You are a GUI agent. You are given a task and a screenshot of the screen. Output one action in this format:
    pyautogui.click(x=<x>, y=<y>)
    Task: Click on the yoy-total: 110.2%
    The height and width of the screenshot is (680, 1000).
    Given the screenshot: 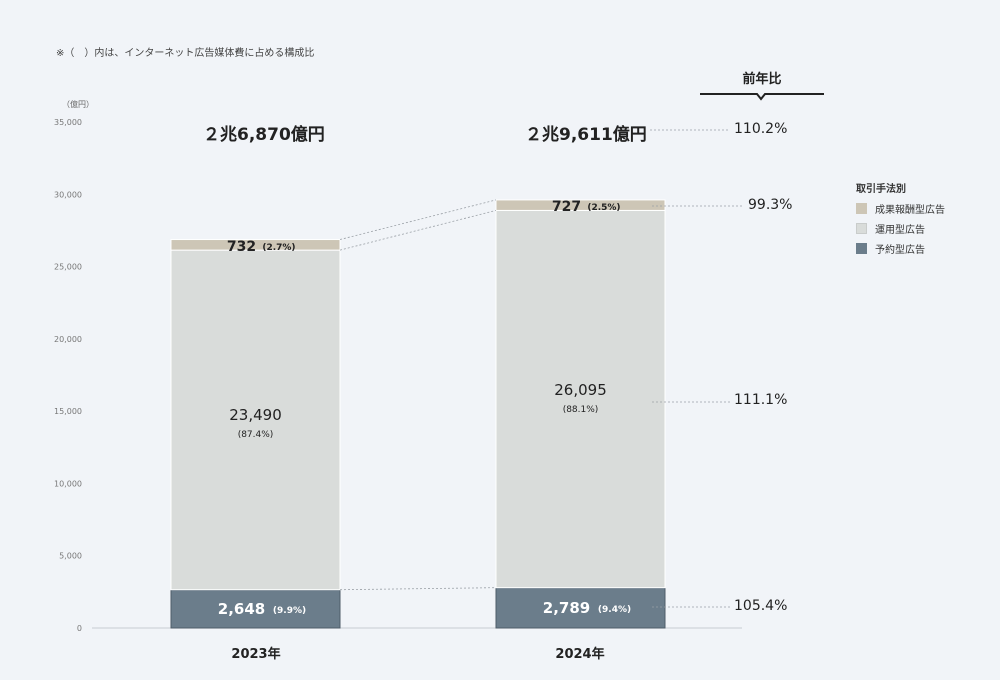 What is the action you would take?
    pyautogui.click(x=761, y=129)
    